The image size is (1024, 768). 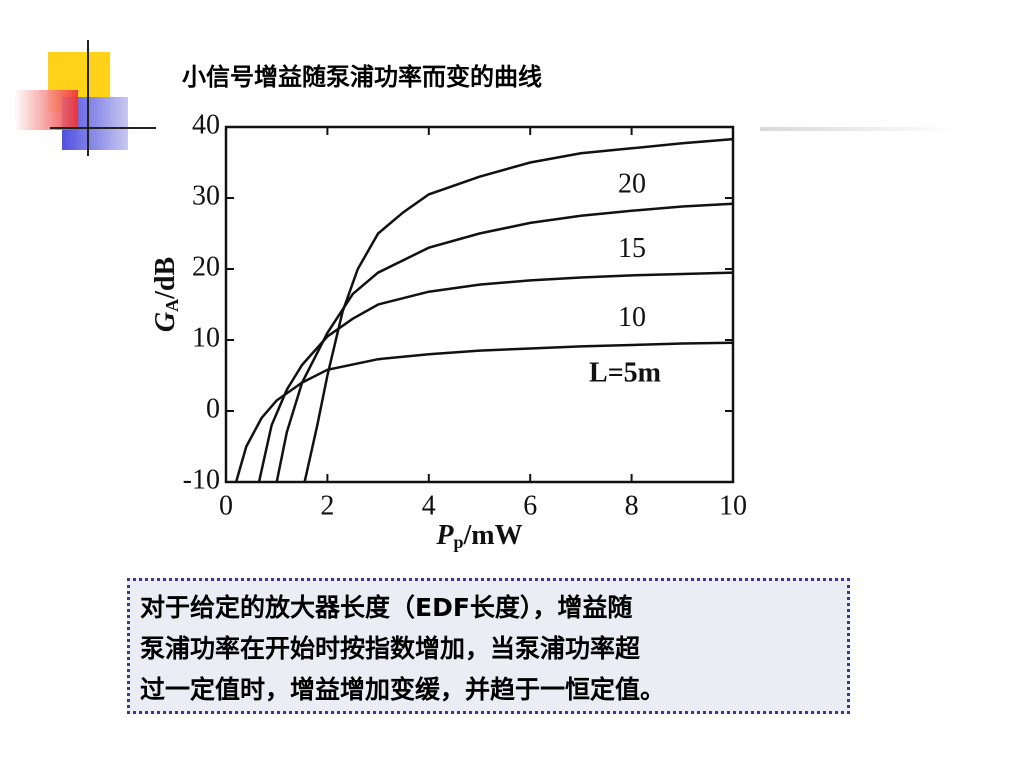 I want to click on curve-label: 20, so click(x=632, y=183).